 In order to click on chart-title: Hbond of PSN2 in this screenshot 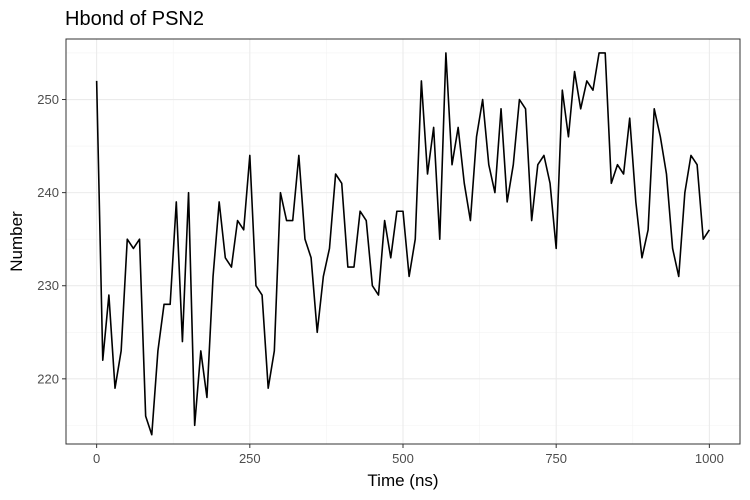, I will do `click(134, 19)`.